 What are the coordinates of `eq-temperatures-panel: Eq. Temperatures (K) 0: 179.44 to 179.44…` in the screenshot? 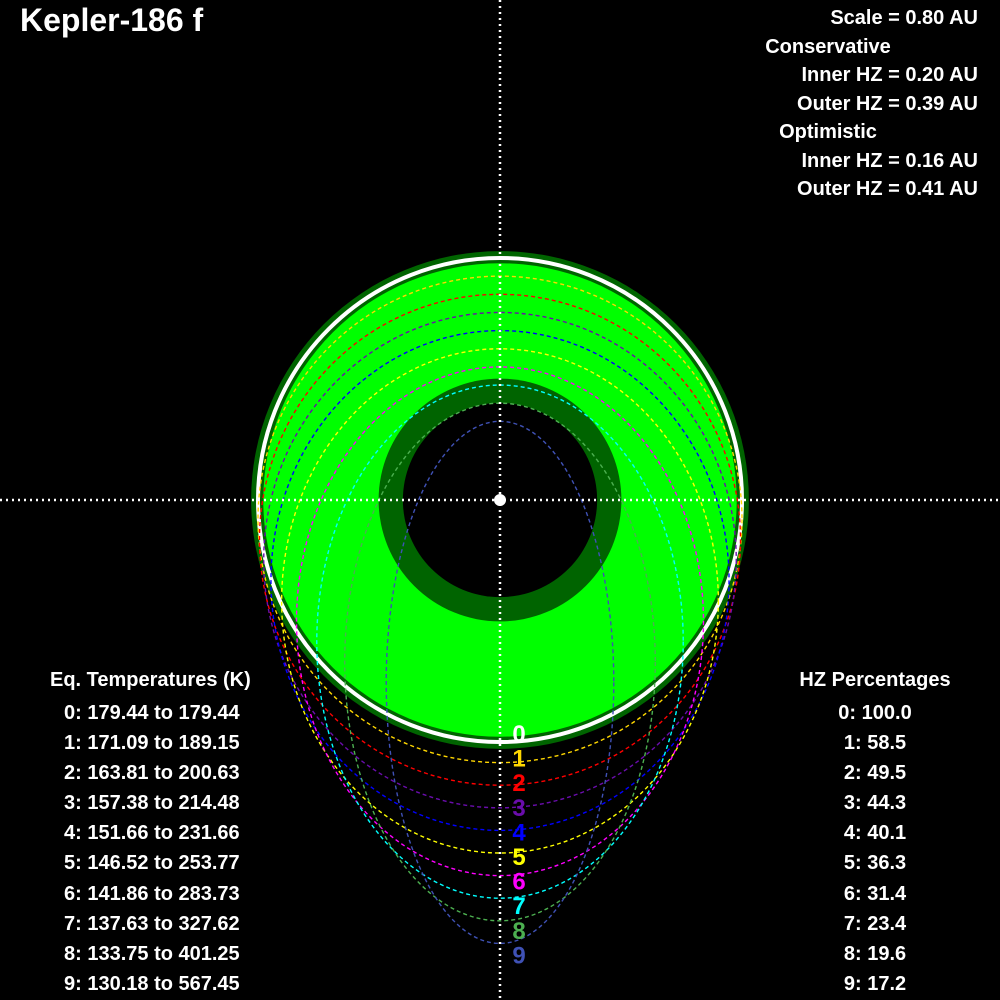 It's located at (170, 832).